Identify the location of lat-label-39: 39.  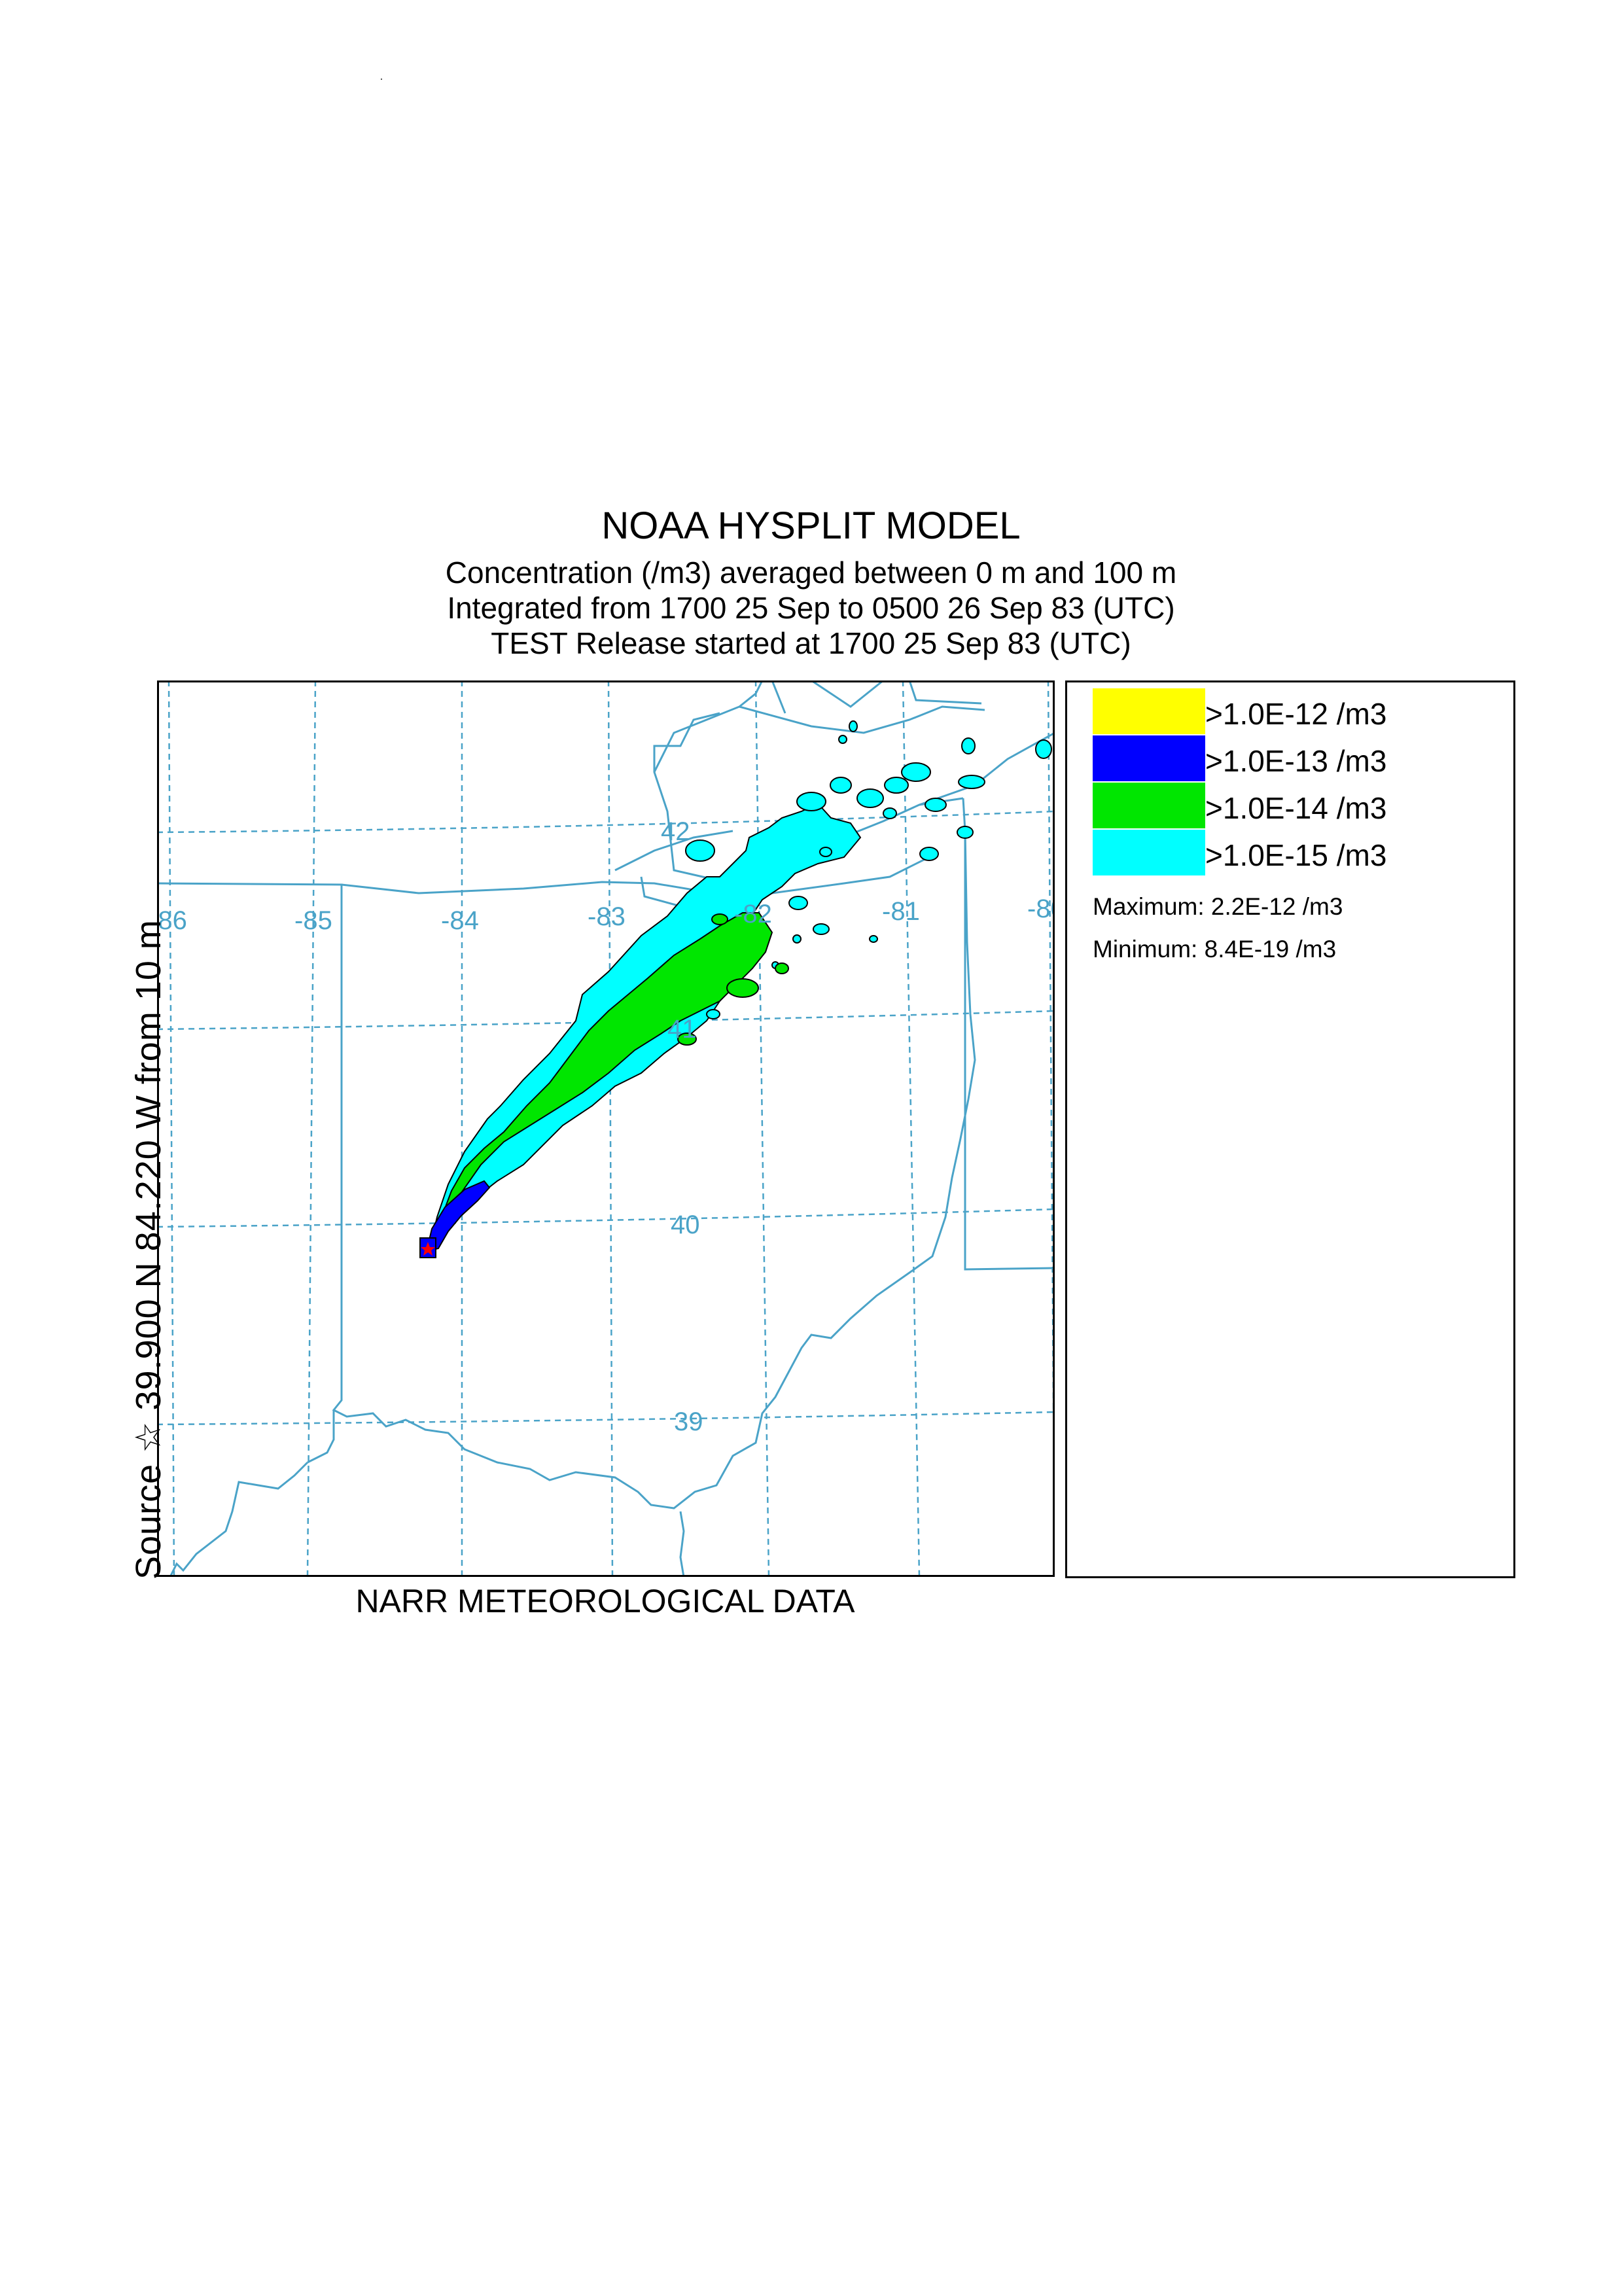
(688, 1422).